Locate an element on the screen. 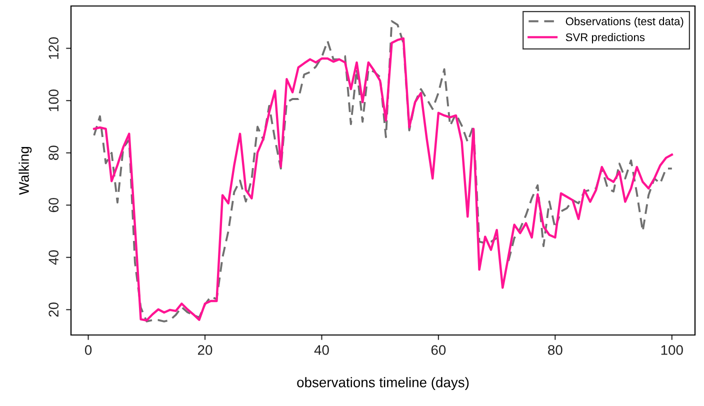 The height and width of the screenshot is (406, 704). legend-label: SVR predictions is located at coordinates (605, 38).